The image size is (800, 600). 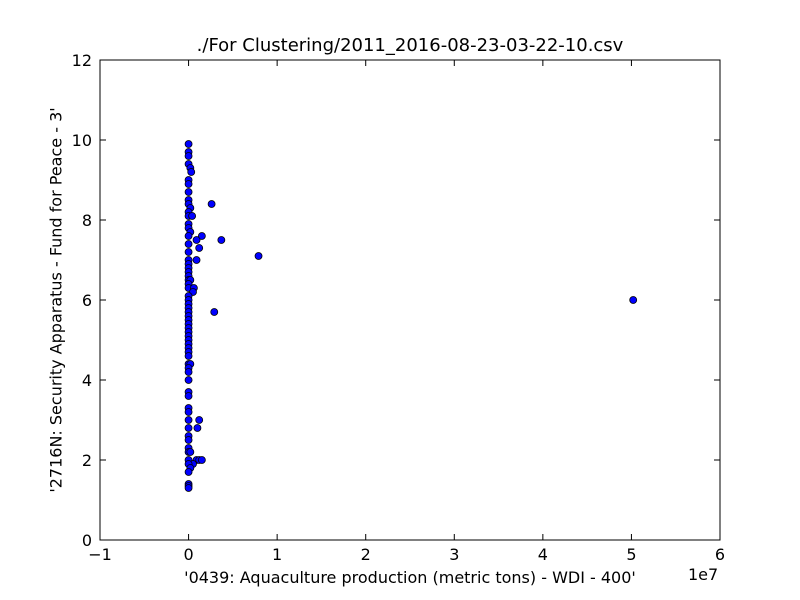 I want to click on y-tick-label: 6, so click(x=87, y=300).